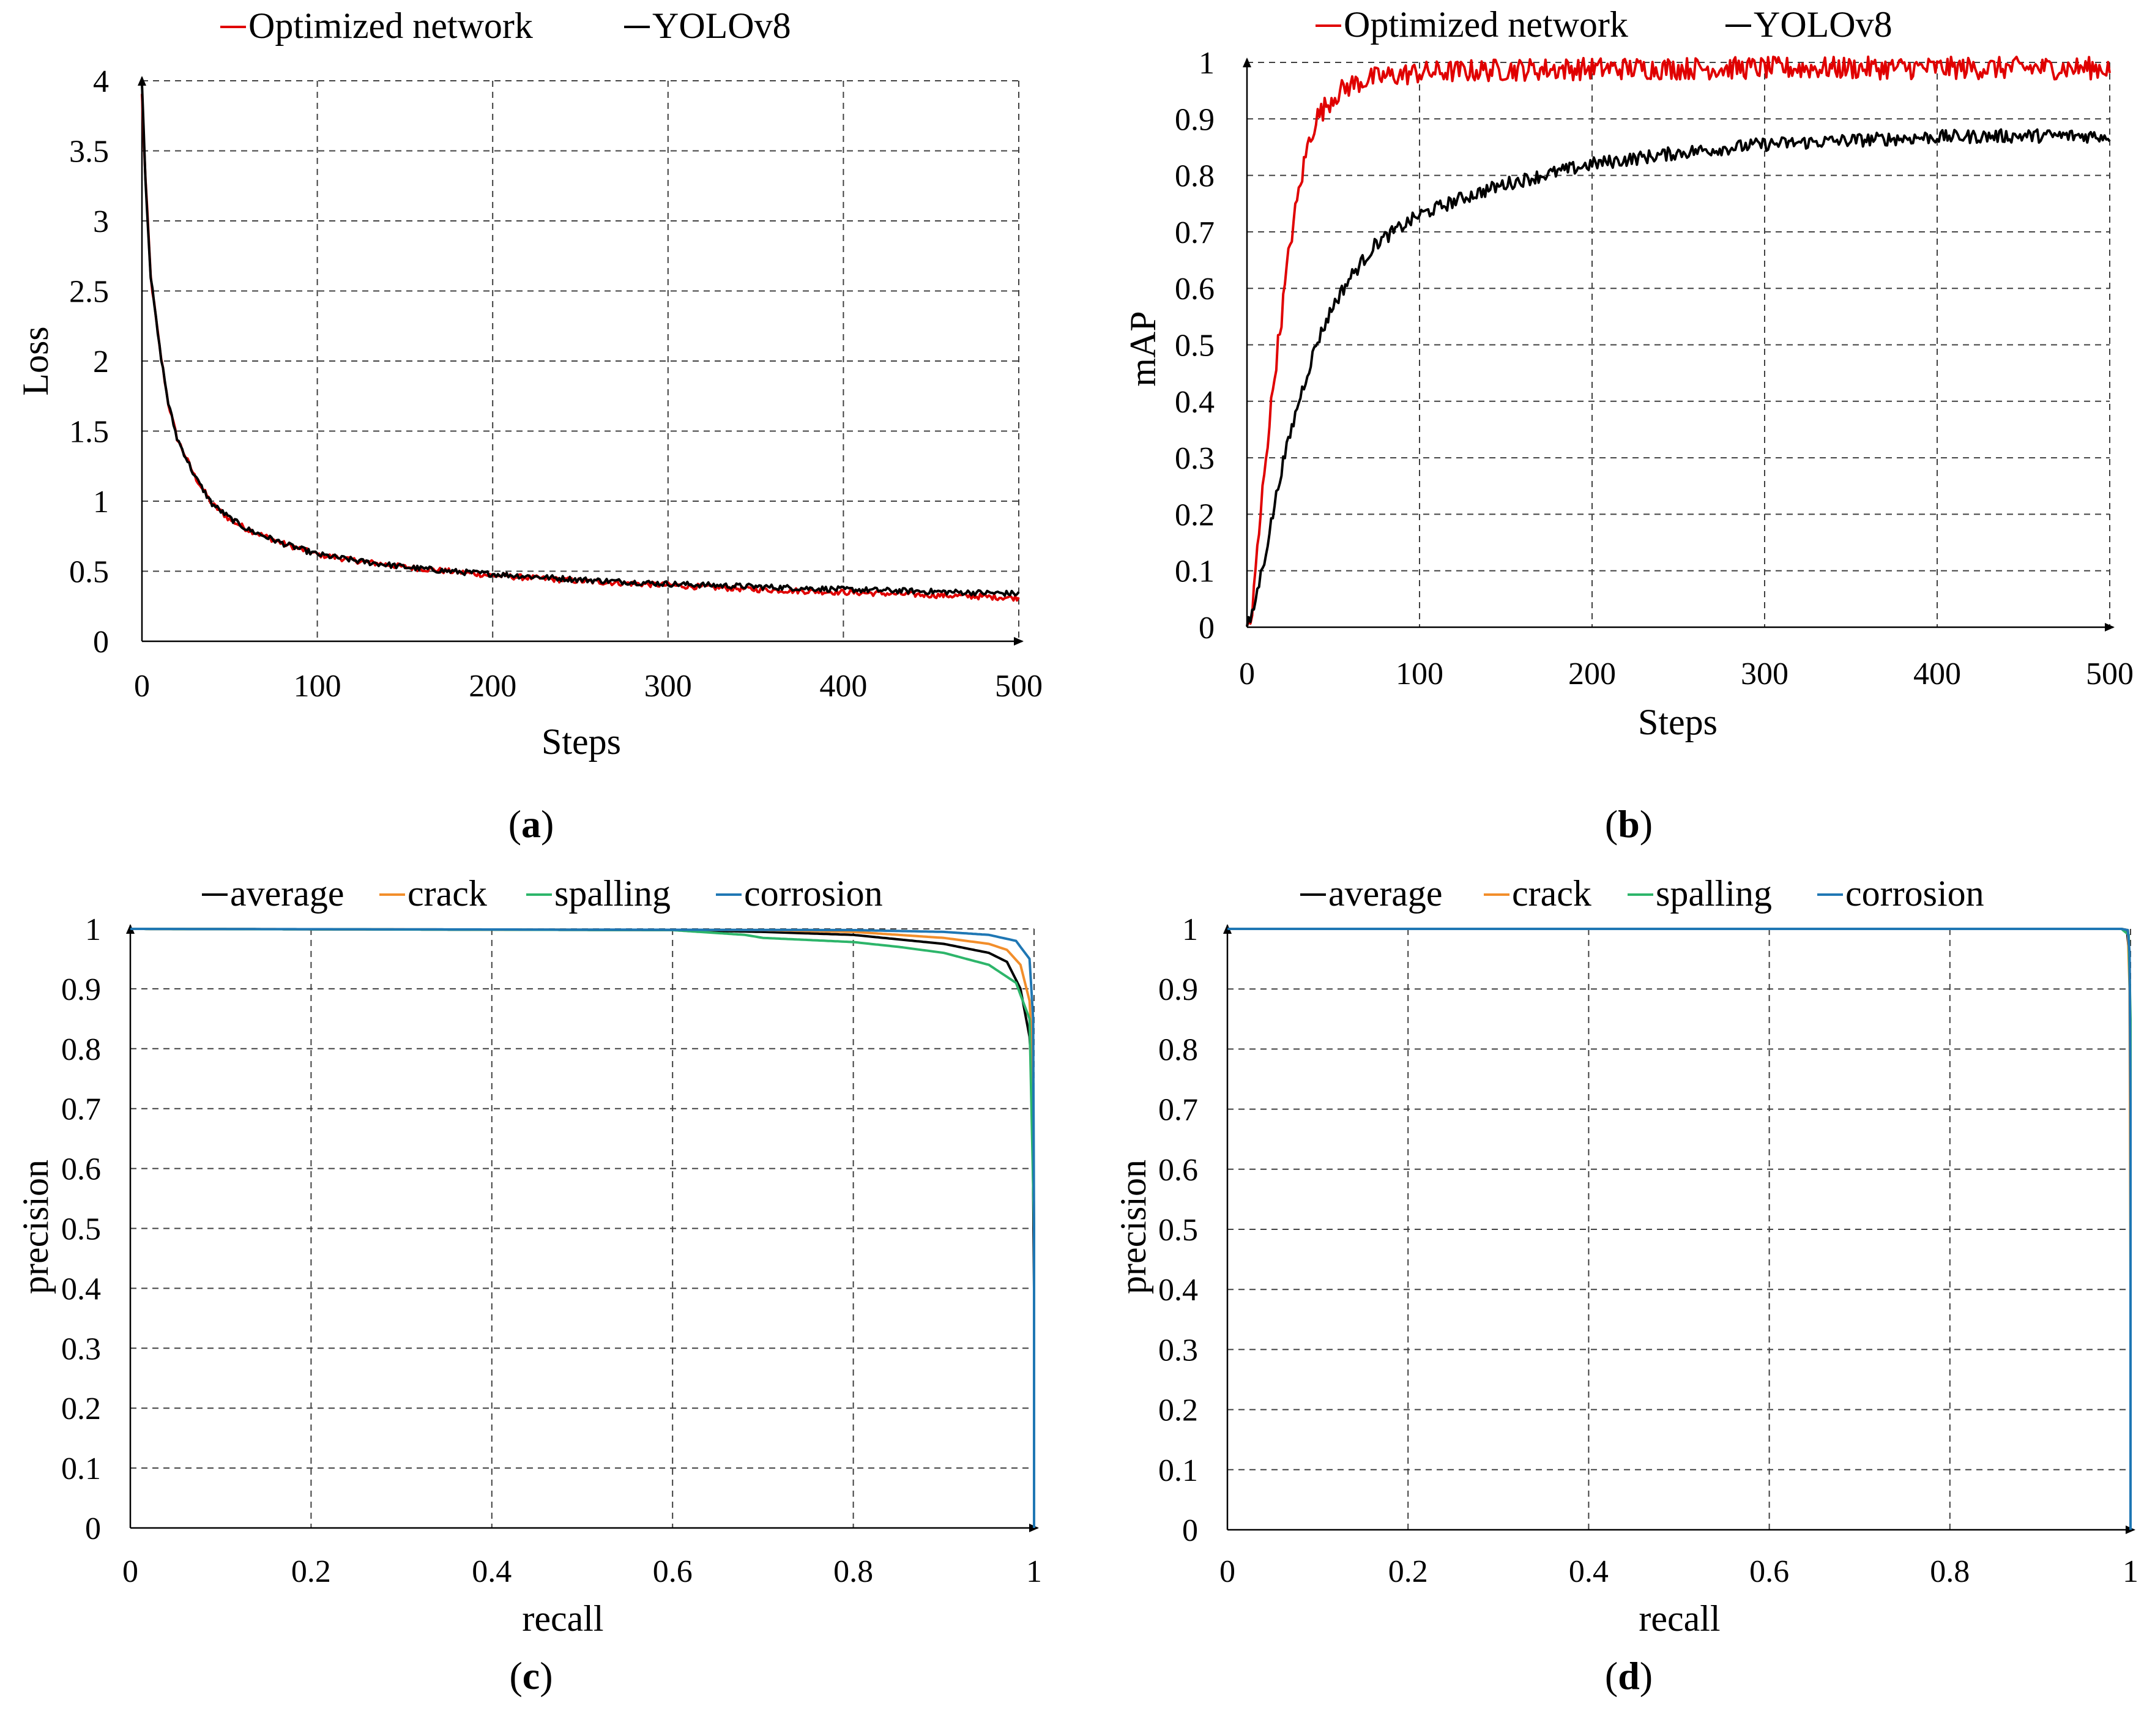 Image resolution: width=2155 pixels, height=1736 pixels. I want to click on panel-label: (b), so click(1629, 824).